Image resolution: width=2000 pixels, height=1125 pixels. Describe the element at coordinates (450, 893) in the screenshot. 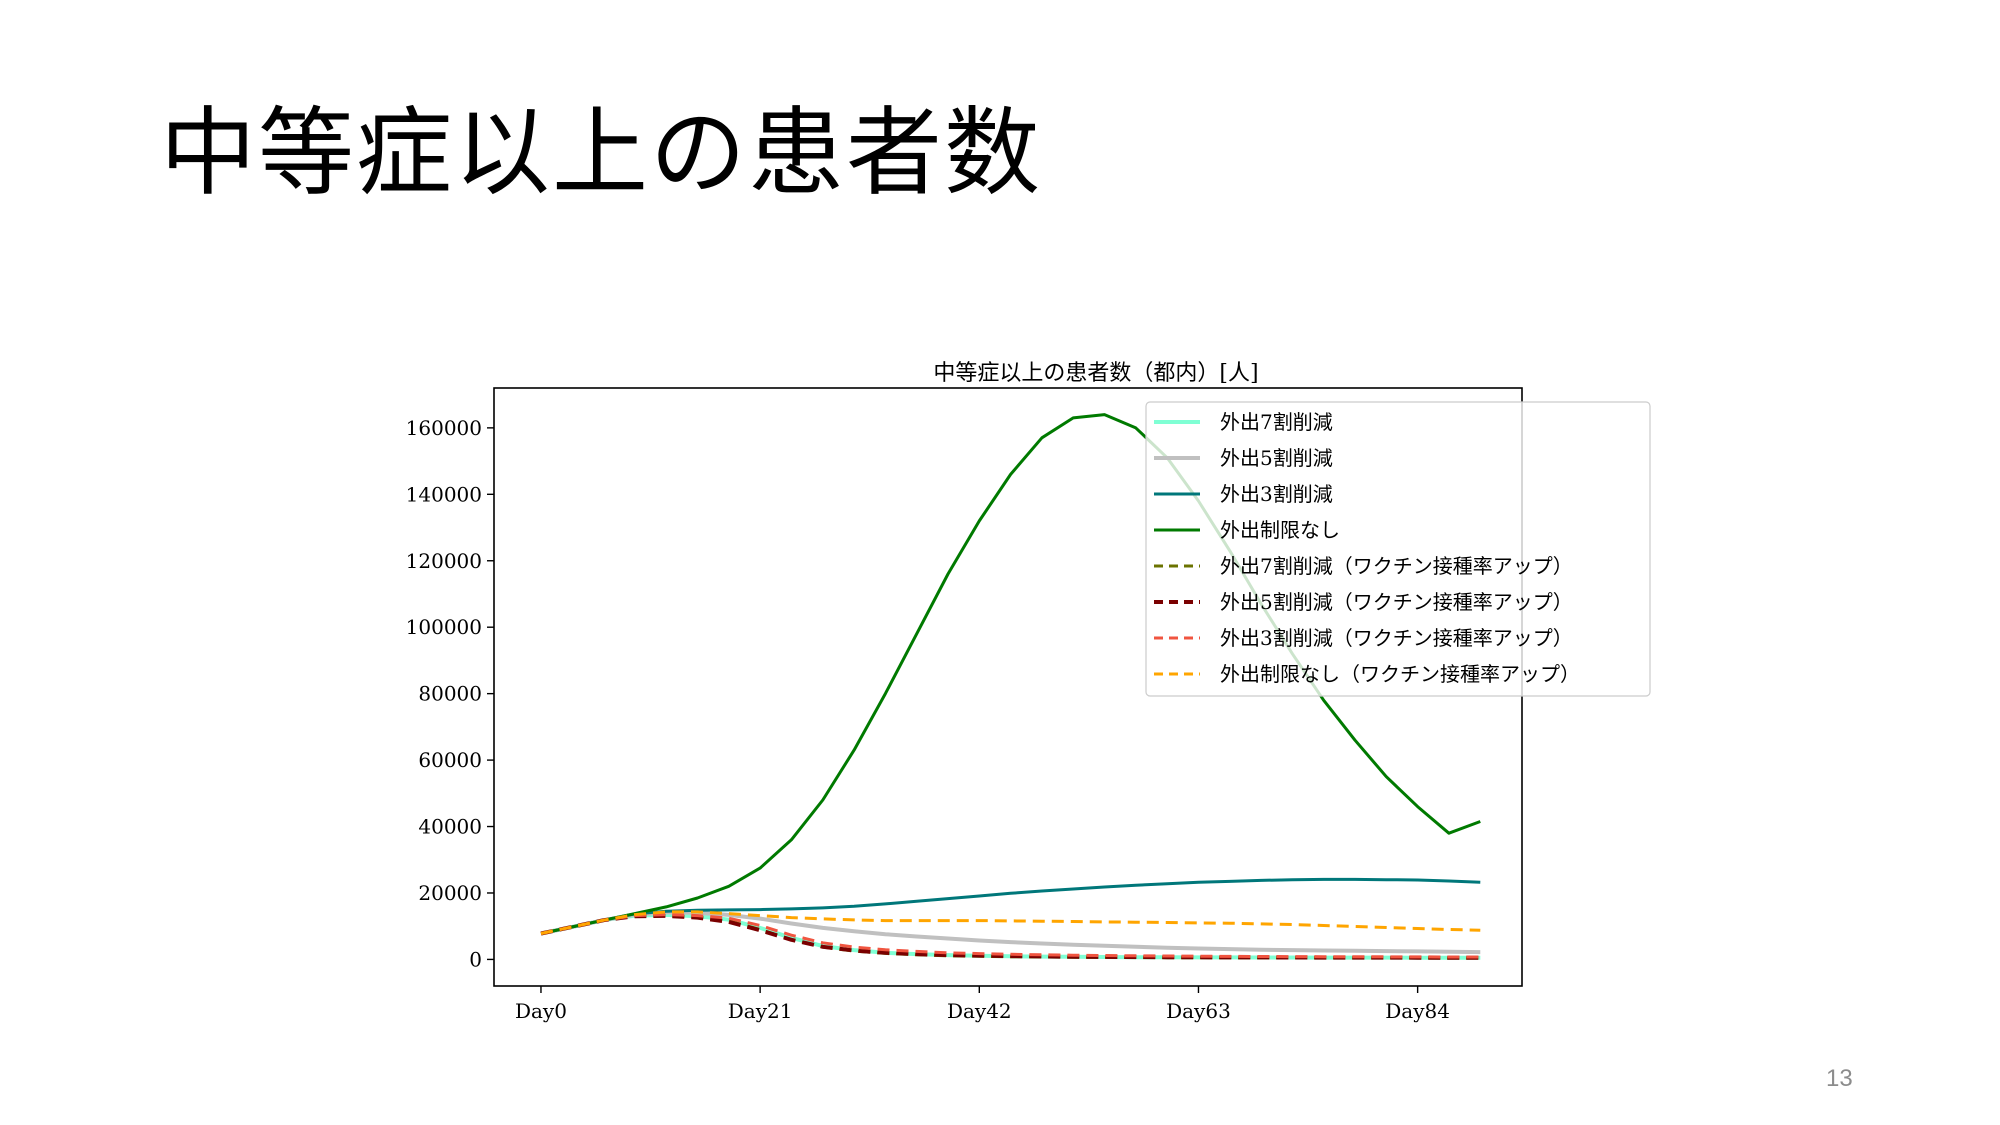

I see `y-tick-label: 20000` at that location.